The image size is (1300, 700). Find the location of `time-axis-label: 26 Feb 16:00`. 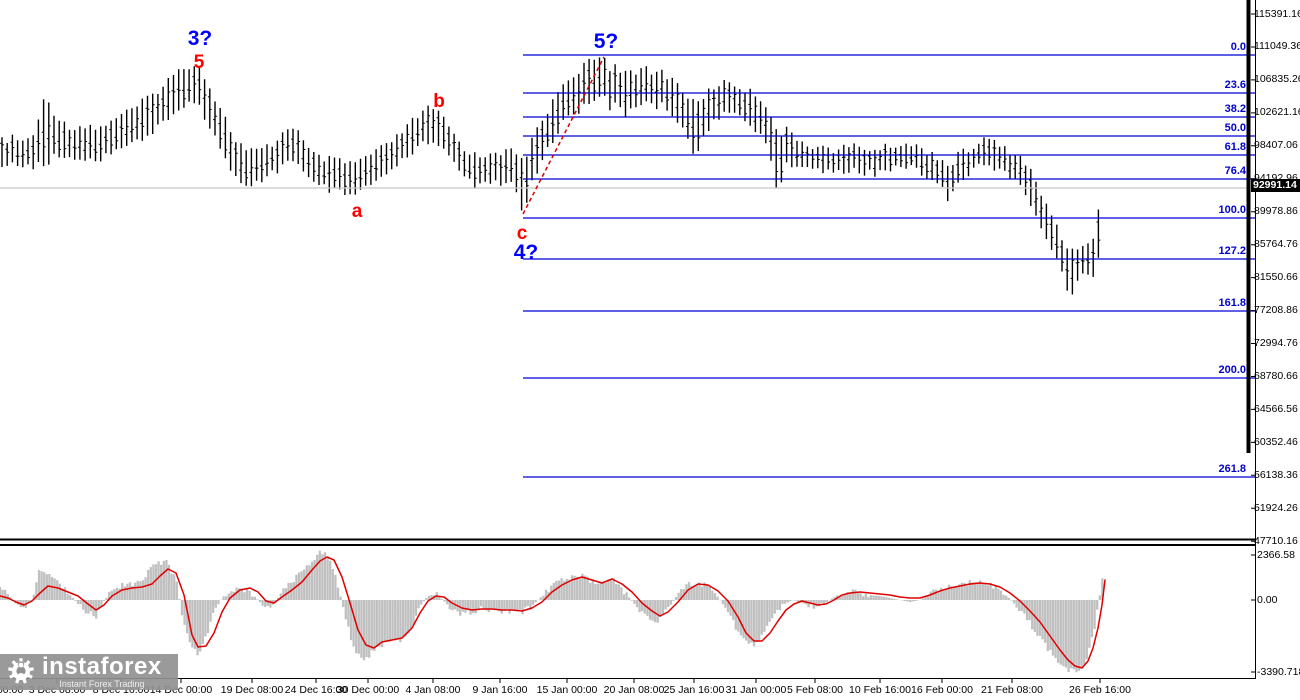

time-axis-label: 26 Feb 16:00 is located at coordinates (1100, 690).